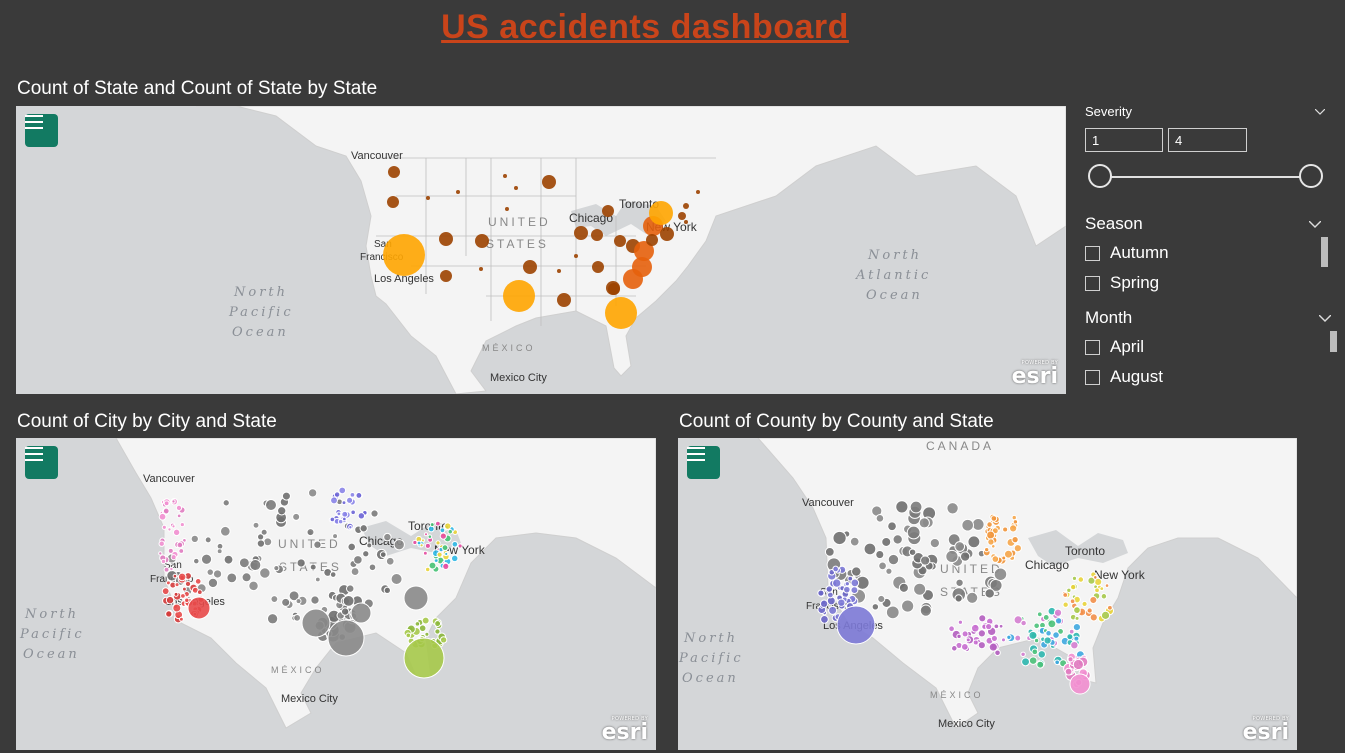 The width and height of the screenshot is (1345, 753). What do you see at coordinates (41, 130) in the screenshot?
I see `state-map-menu-button` at bounding box center [41, 130].